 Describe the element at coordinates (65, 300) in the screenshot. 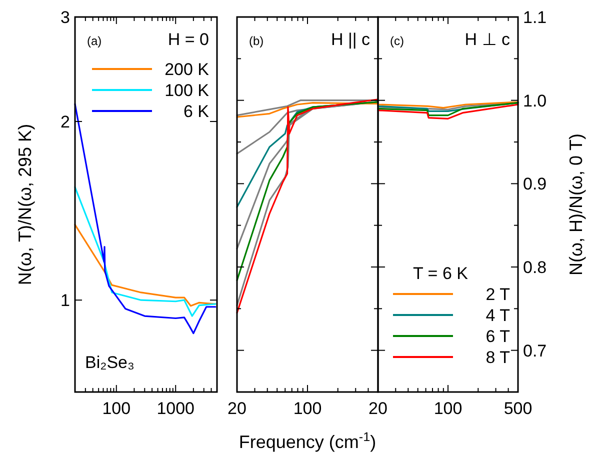

I see `y-tick-label: 1` at that location.